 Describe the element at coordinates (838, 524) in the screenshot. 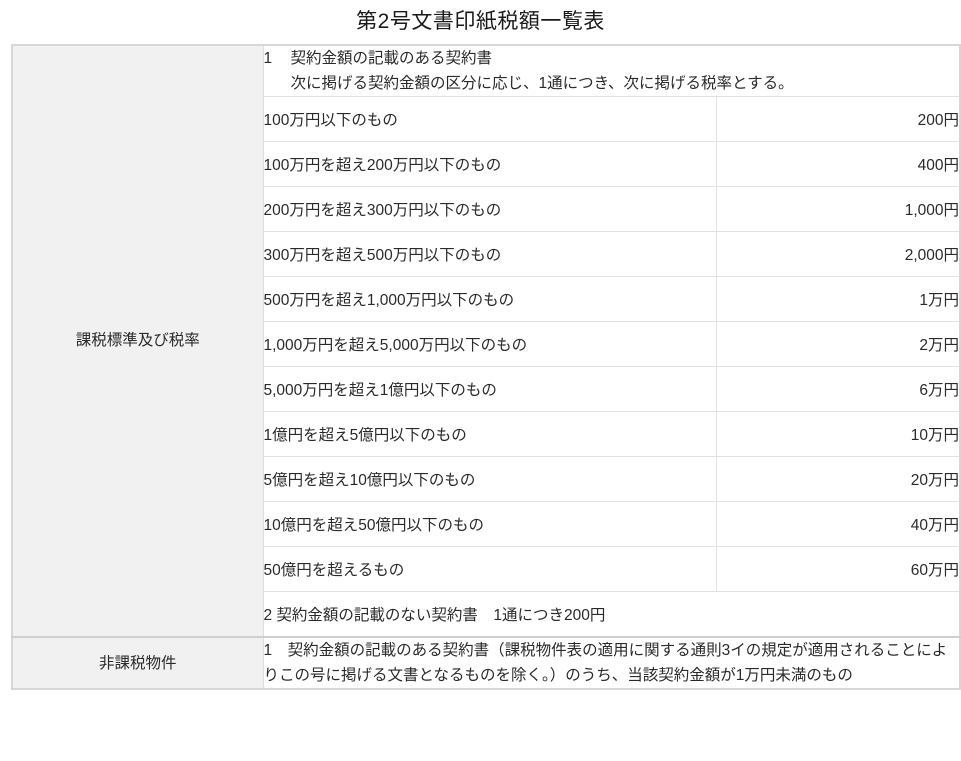

I see `bracket-amount: 40万円` at that location.